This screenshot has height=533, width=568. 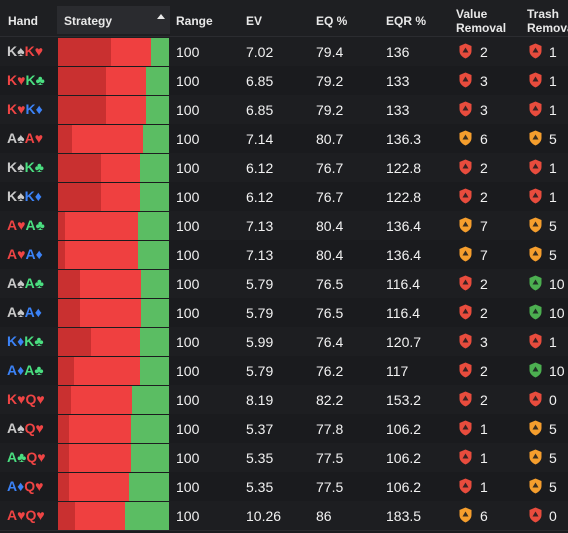 I want to click on table-row: K♠K♦ 100 6.12 76.7 122.8 2 1, so click(x=284, y=197).